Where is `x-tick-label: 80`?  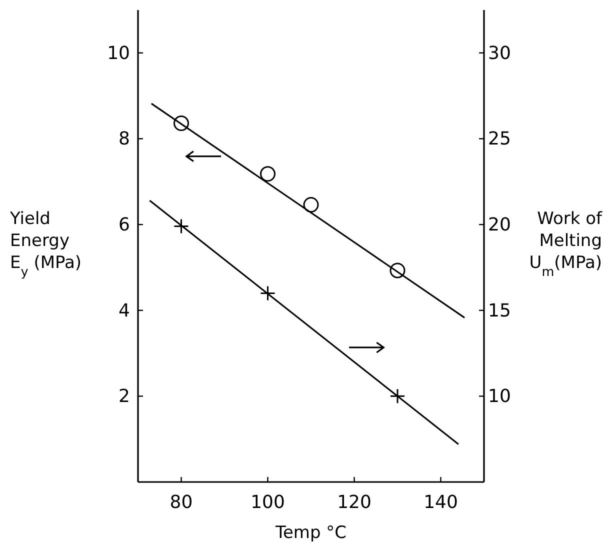 x-tick-label: 80 is located at coordinates (181, 502).